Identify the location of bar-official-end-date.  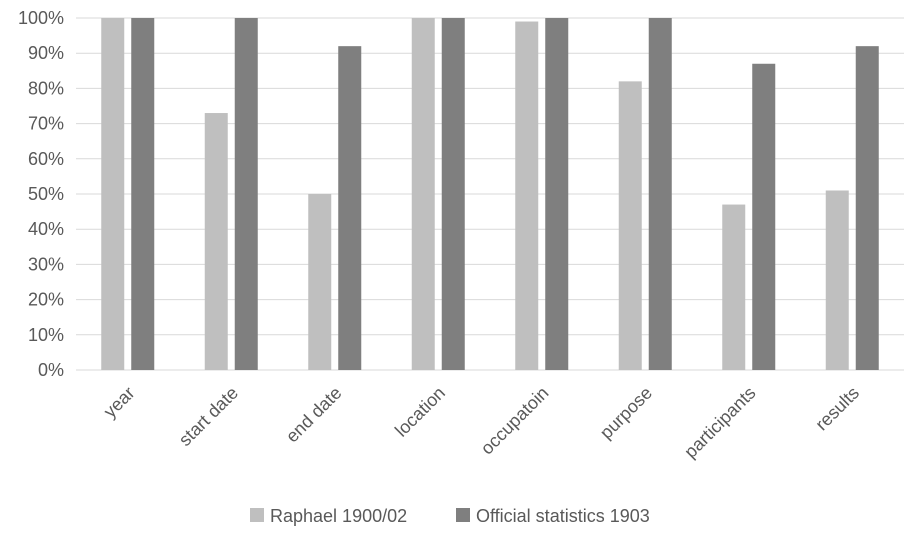
(350, 208).